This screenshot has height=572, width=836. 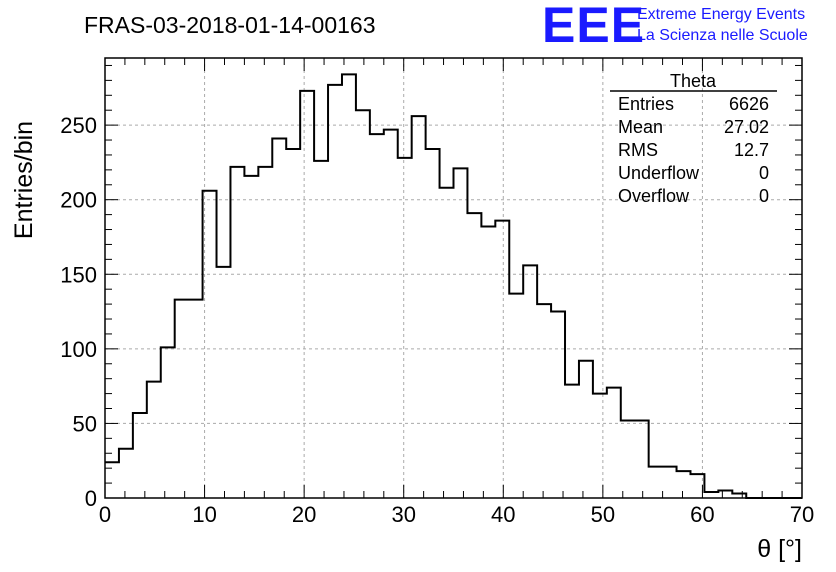 What do you see at coordinates (24, 180) in the screenshot?
I see `y-axis-label: Entries/bin` at bounding box center [24, 180].